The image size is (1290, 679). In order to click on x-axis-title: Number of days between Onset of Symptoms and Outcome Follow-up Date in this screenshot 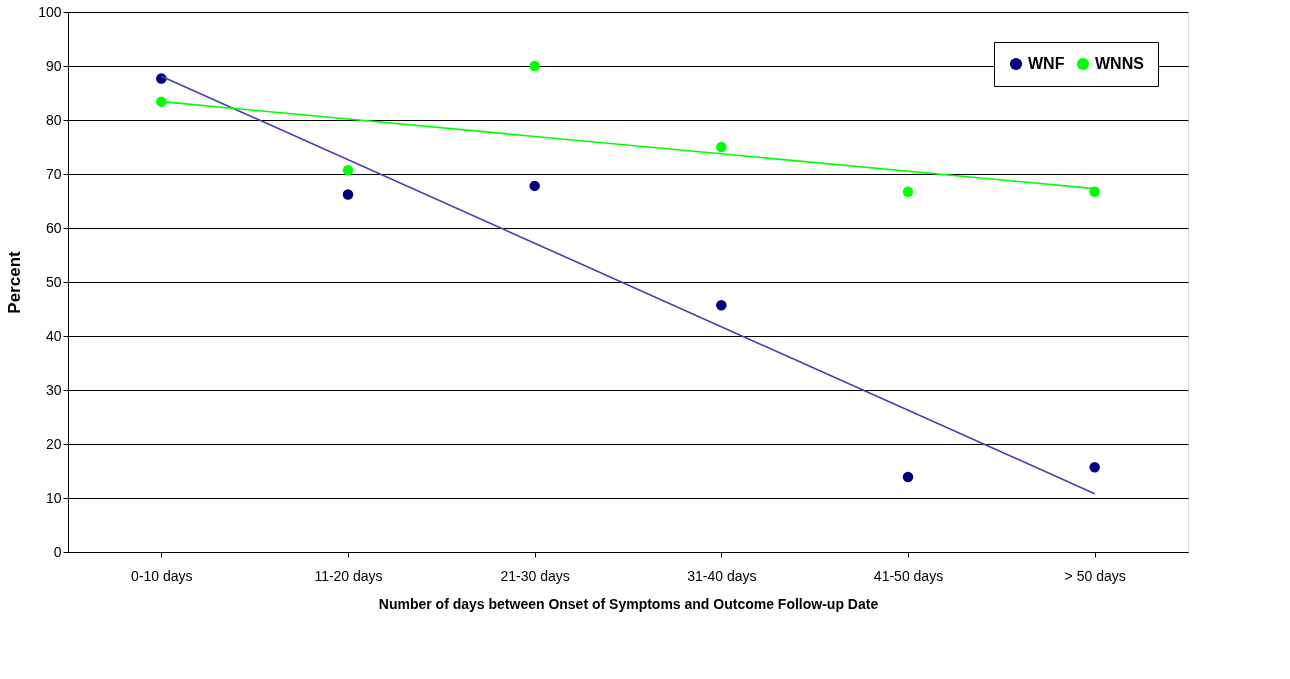, I will do `click(628, 603)`.